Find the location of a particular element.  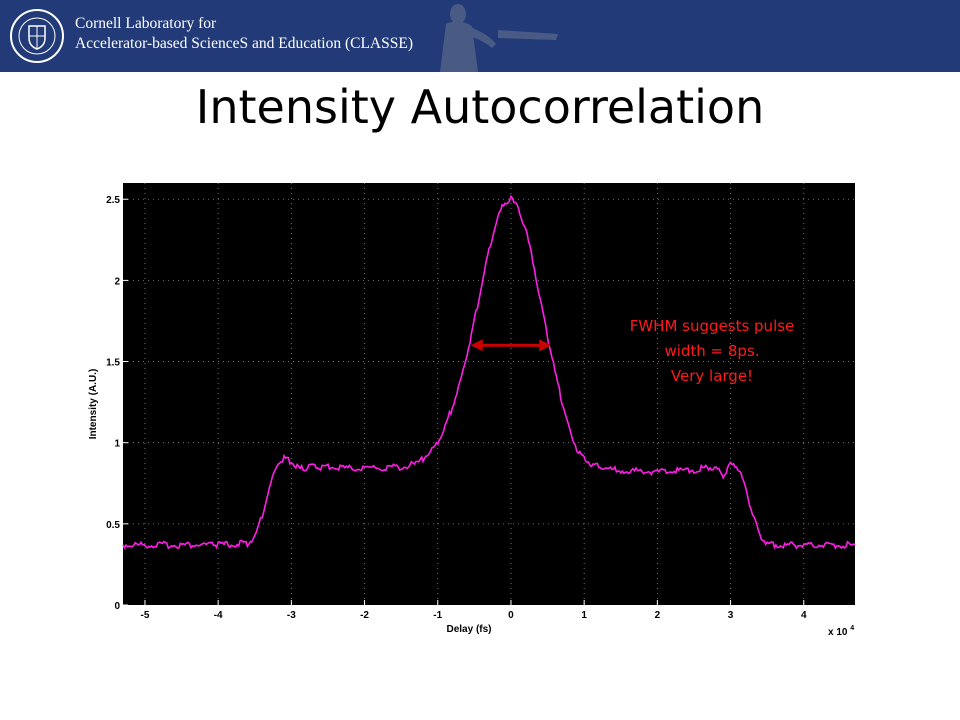

cornell-seal-icon is located at coordinates (37, 36).